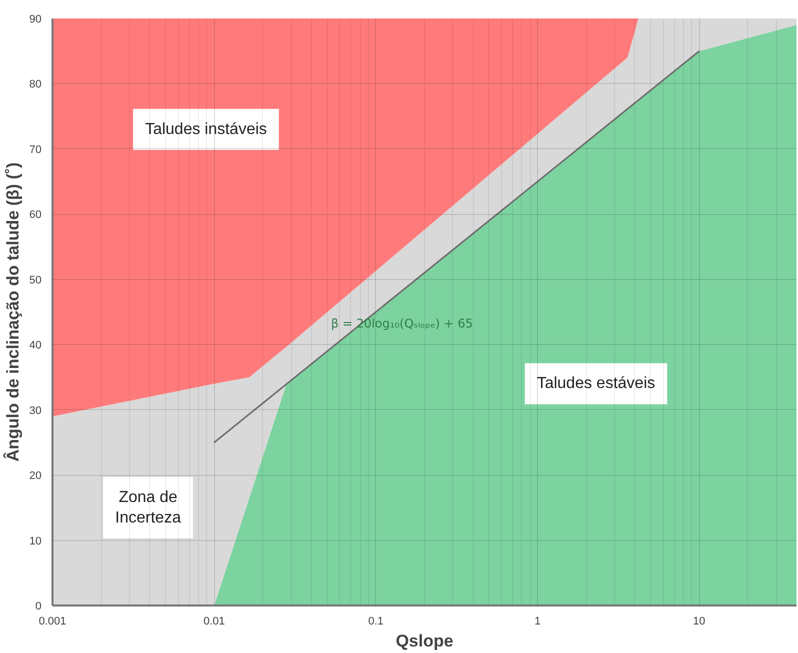 This screenshot has width=798, height=653. What do you see at coordinates (206, 129) in the screenshot?
I see `annotation: Taludes instáveis` at bounding box center [206, 129].